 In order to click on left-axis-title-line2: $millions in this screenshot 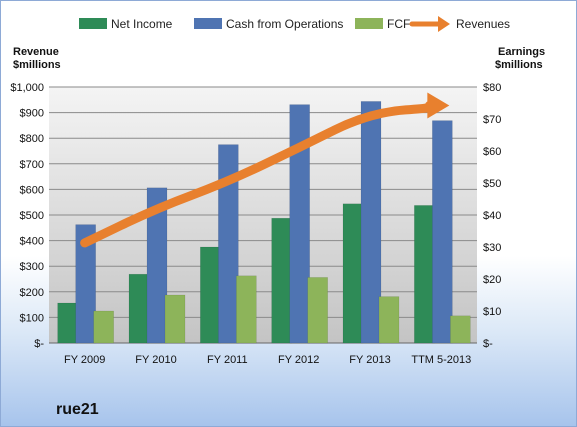, I will do `click(37, 65)`.